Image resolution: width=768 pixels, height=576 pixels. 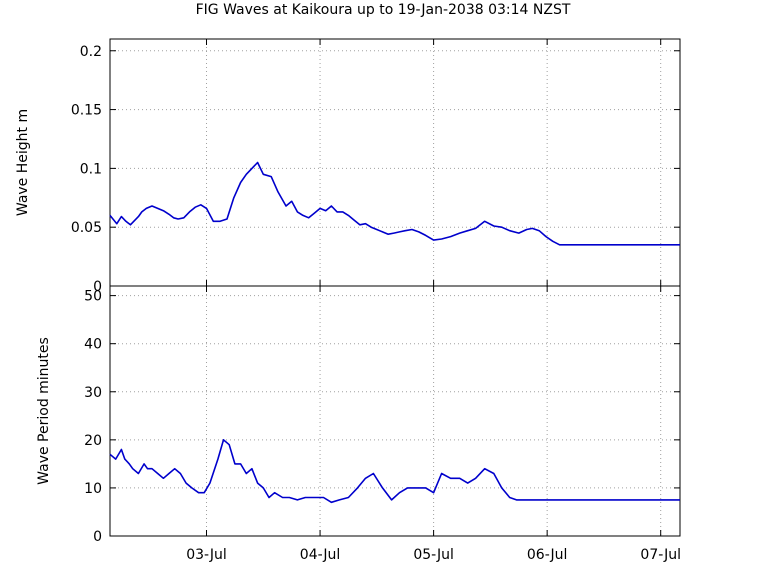 What do you see at coordinates (93, 393) in the screenshot?
I see `y-tick-label: 30` at bounding box center [93, 393].